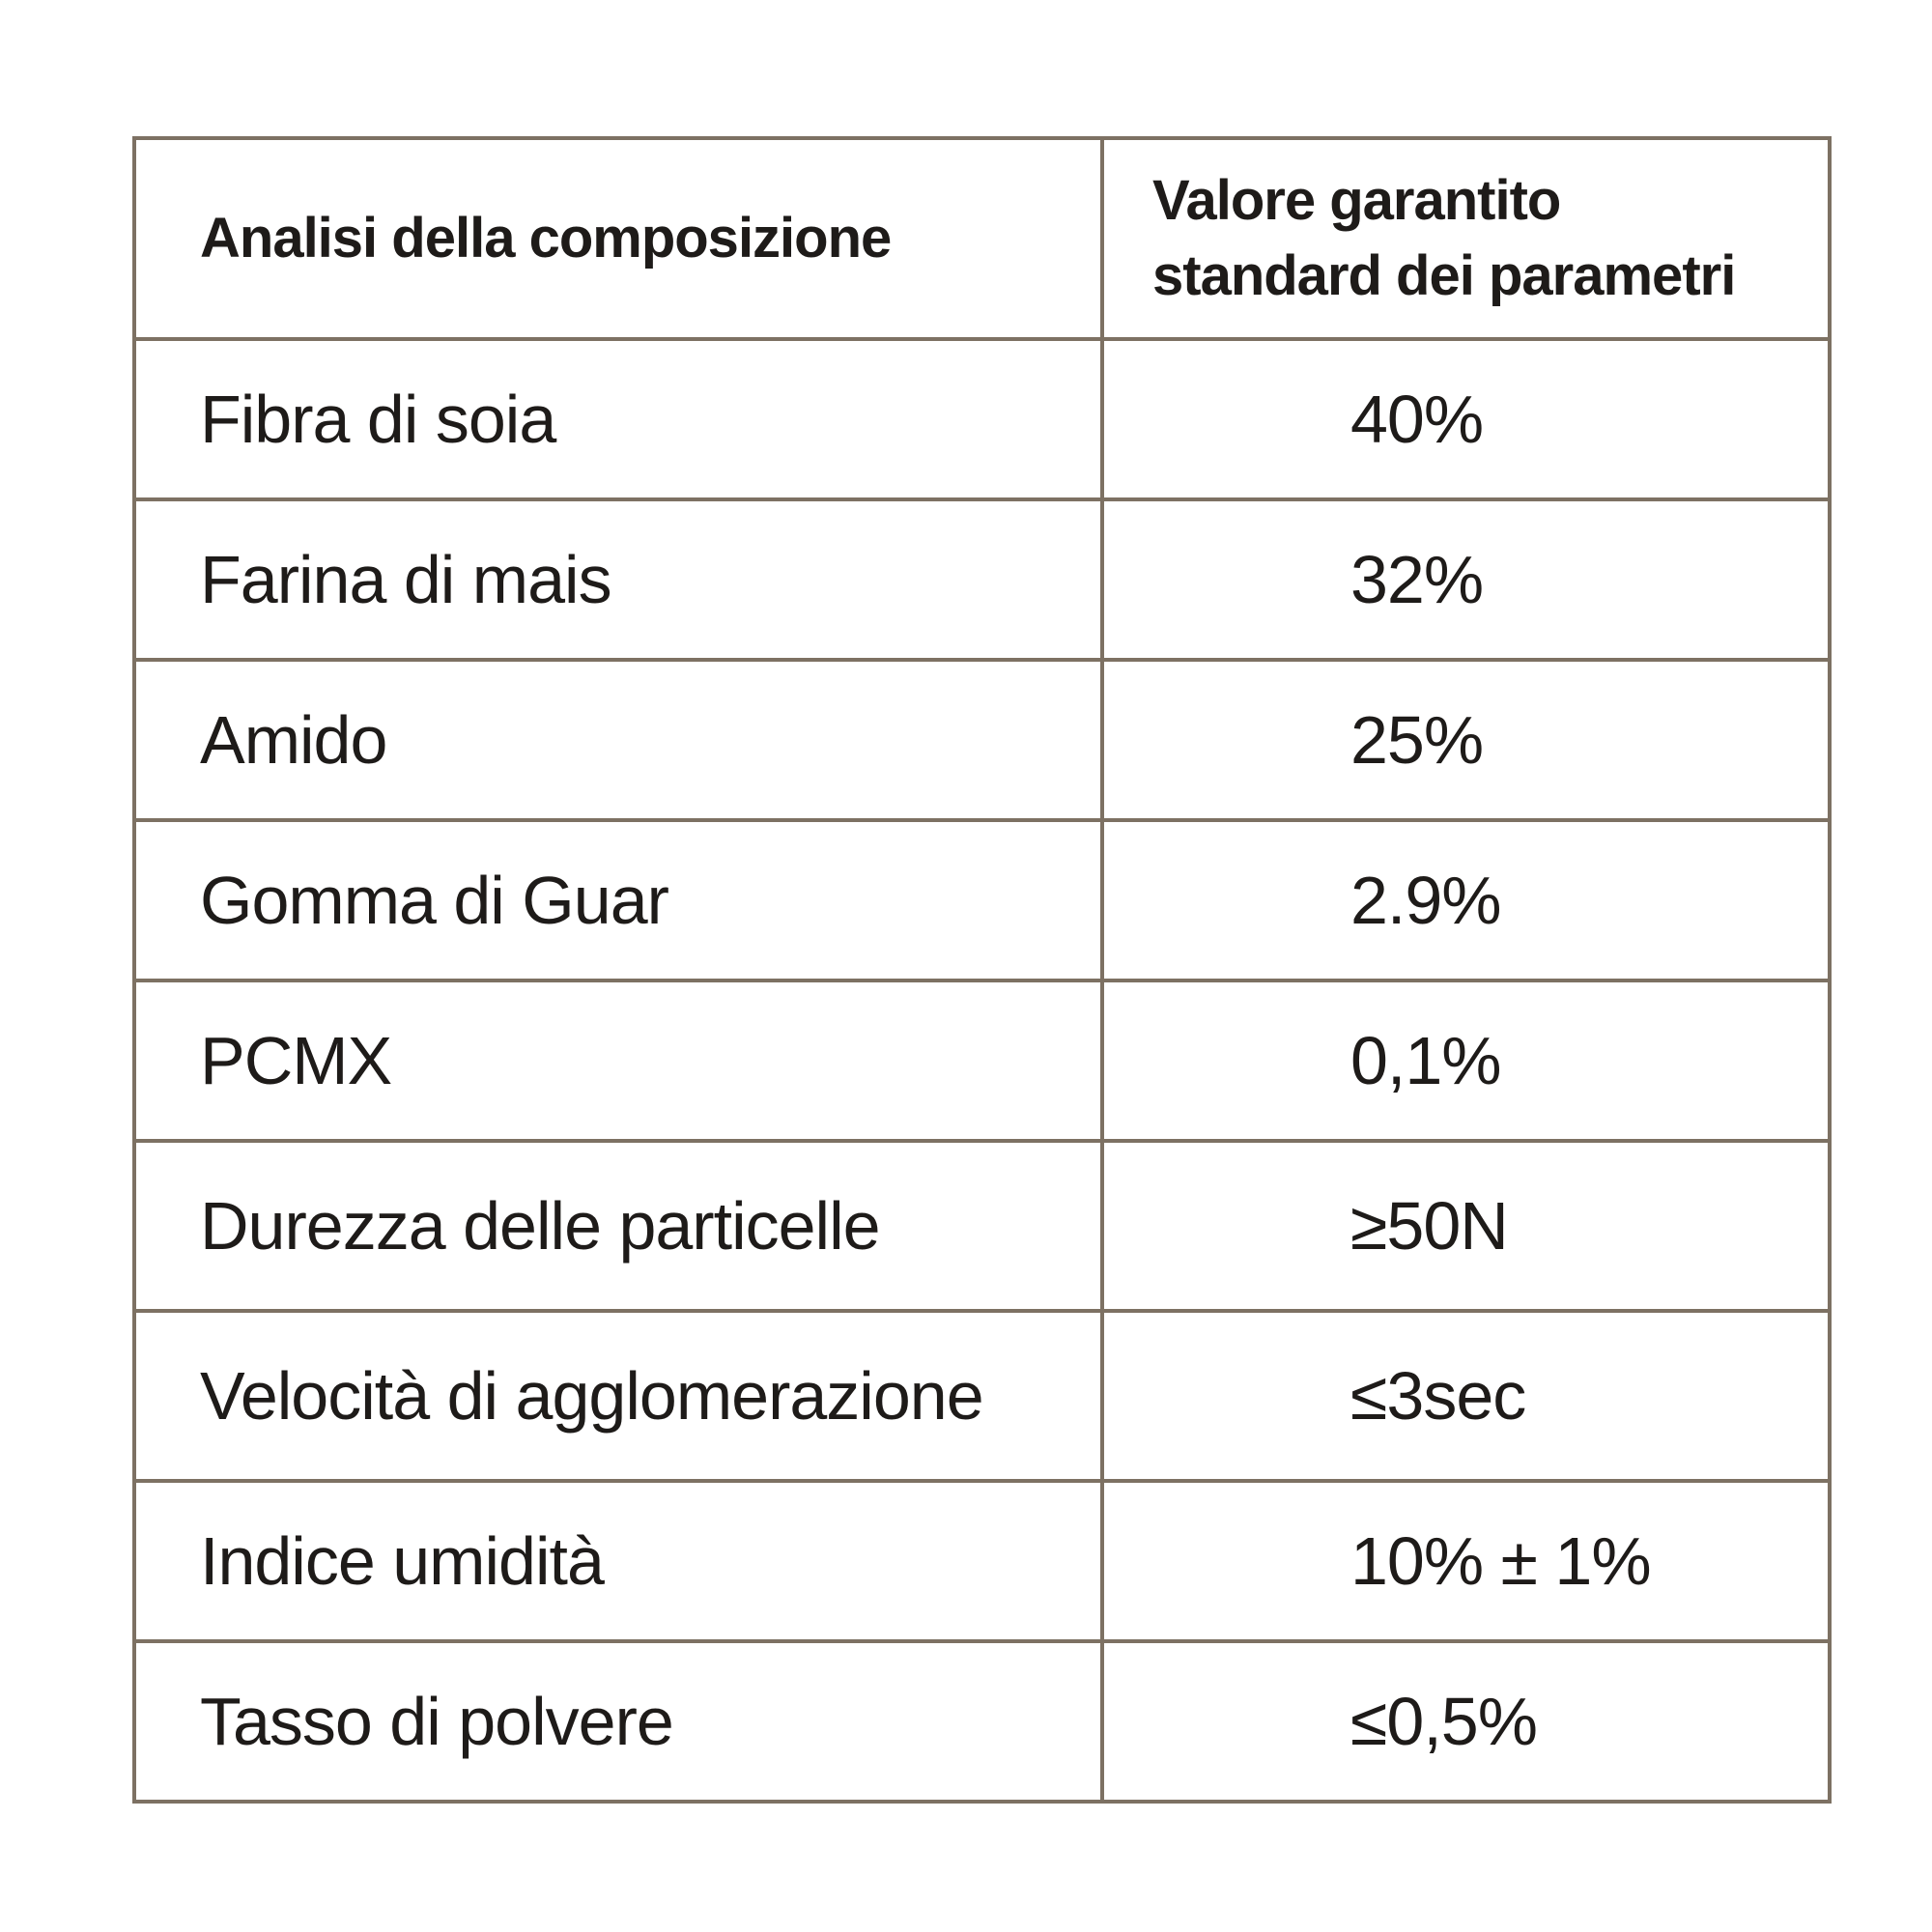  Describe the element at coordinates (1466, 1396) in the screenshot. I see `component-value: ≤3sec` at that location.